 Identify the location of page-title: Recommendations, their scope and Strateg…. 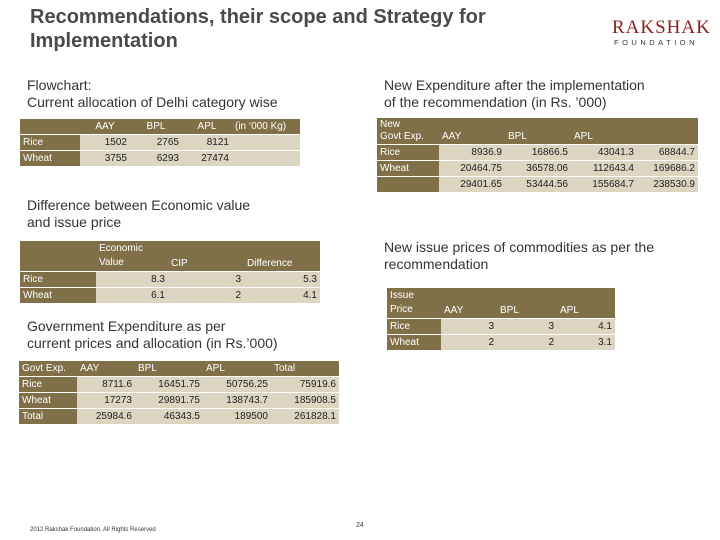
(258, 29).